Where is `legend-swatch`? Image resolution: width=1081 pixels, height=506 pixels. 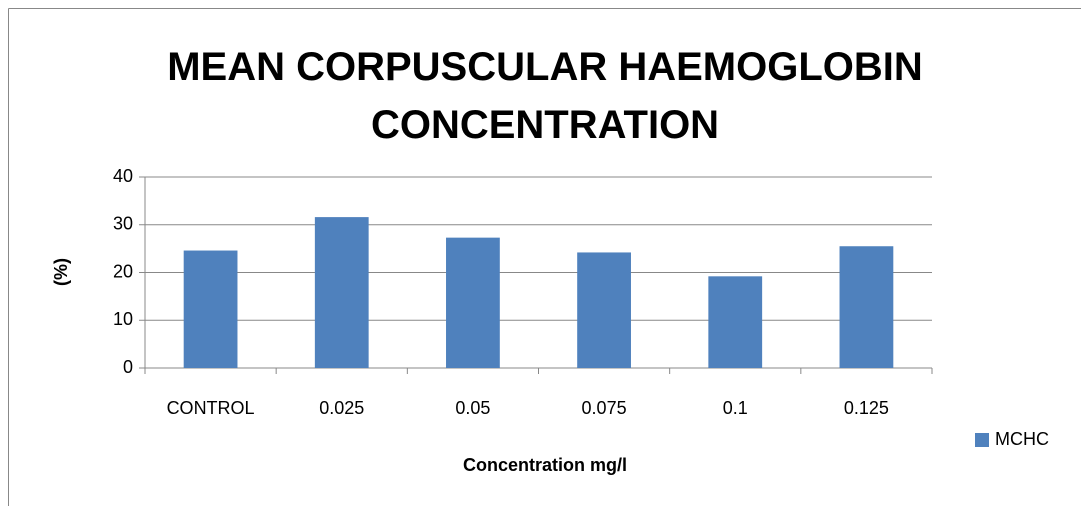
legend-swatch is located at coordinates (982, 440).